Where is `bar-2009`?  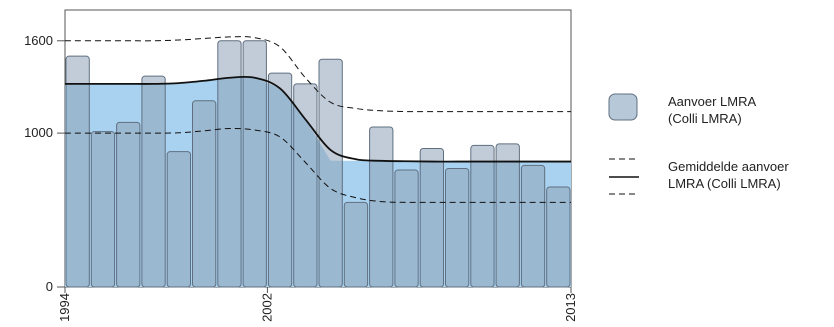
bar-2009 is located at coordinates (457, 228).